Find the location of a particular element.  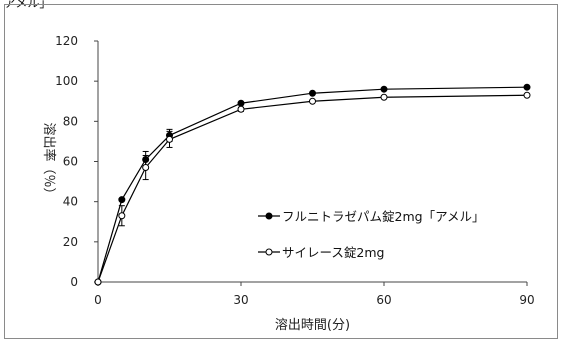

x-tick-label: 30 is located at coordinates (240, 300).